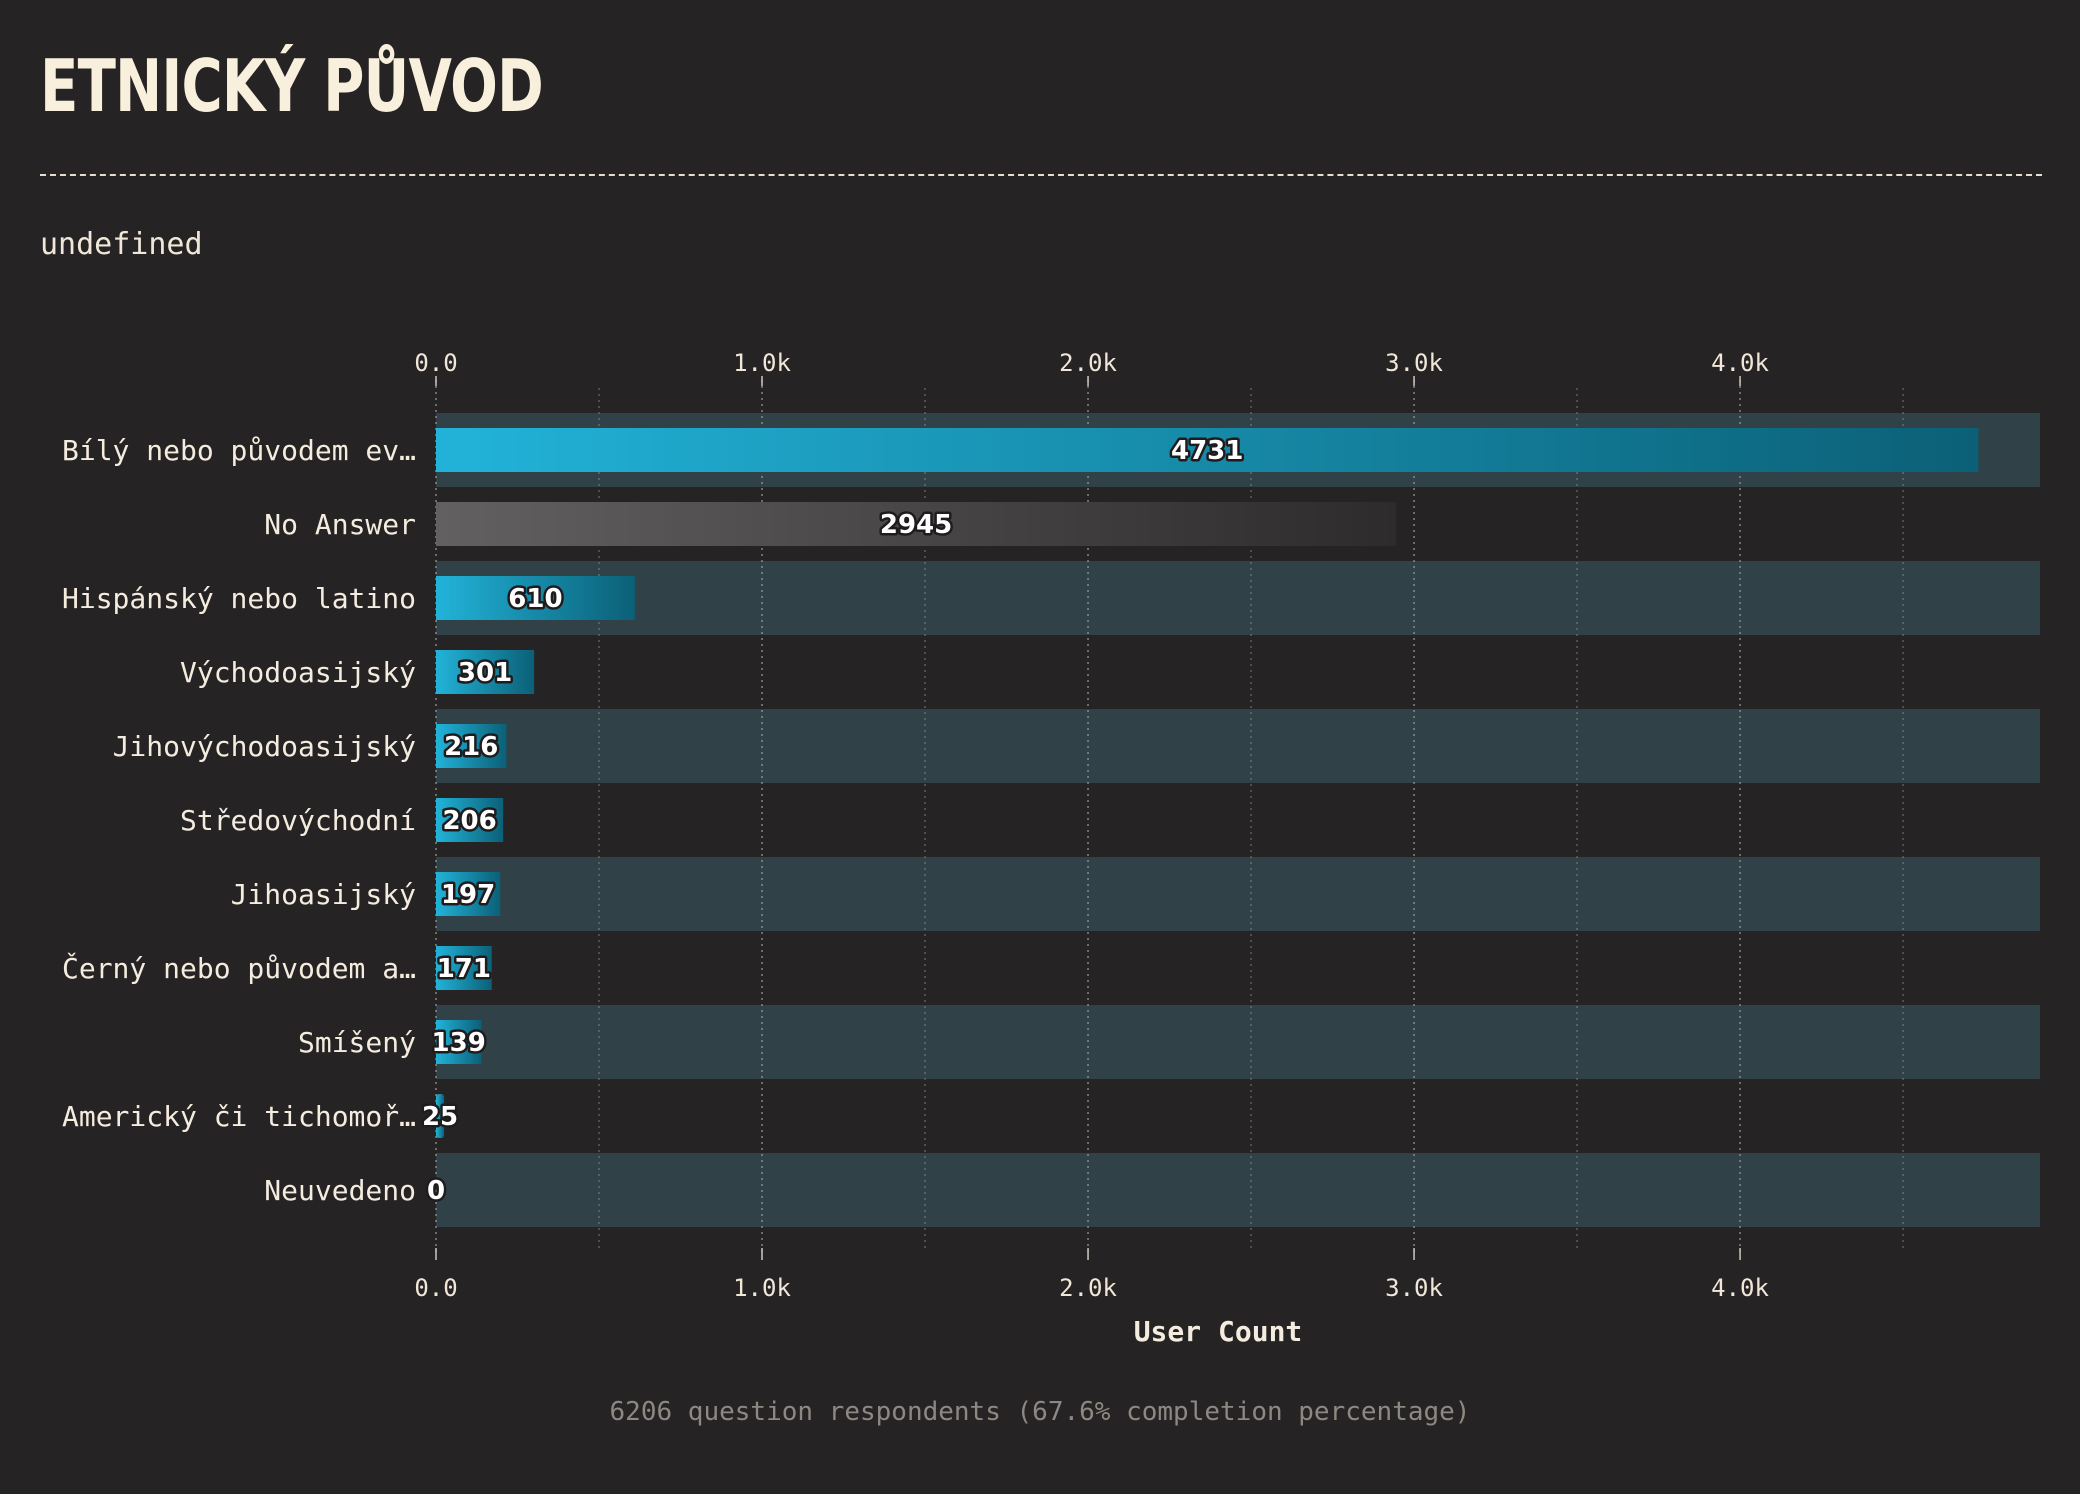 The width and height of the screenshot is (2080, 1494). I want to click on chart-subtitle: undefined, so click(121, 244).